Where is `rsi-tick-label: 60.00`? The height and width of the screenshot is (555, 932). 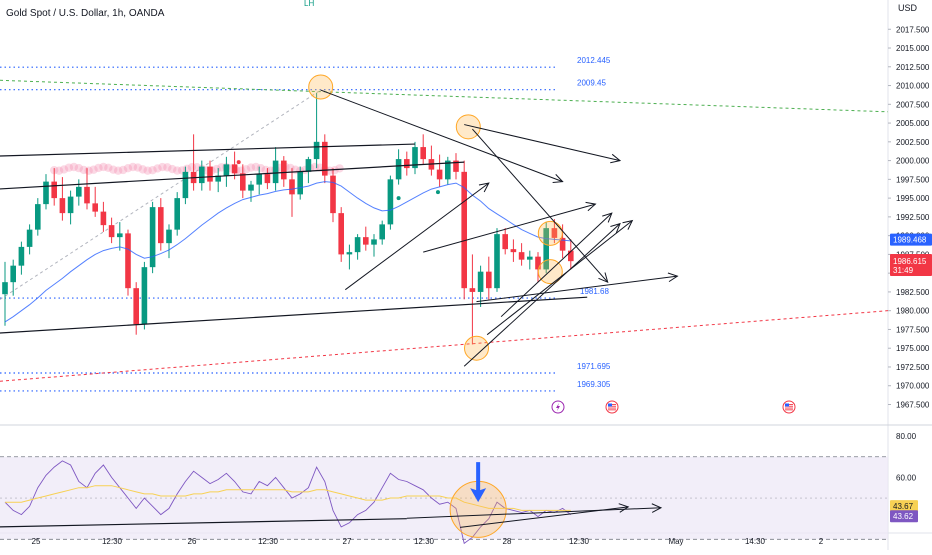 rsi-tick-label: 60.00 is located at coordinates (906, 477).